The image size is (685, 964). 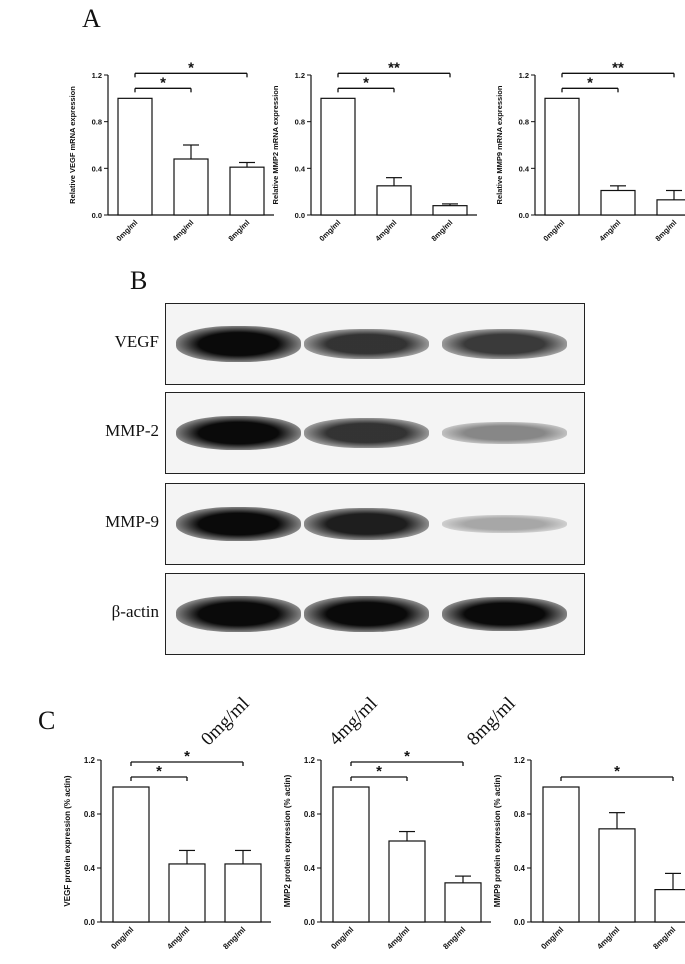 I want to click on blot-lane-label: 4mg/ml, so click(x=353, y=721).